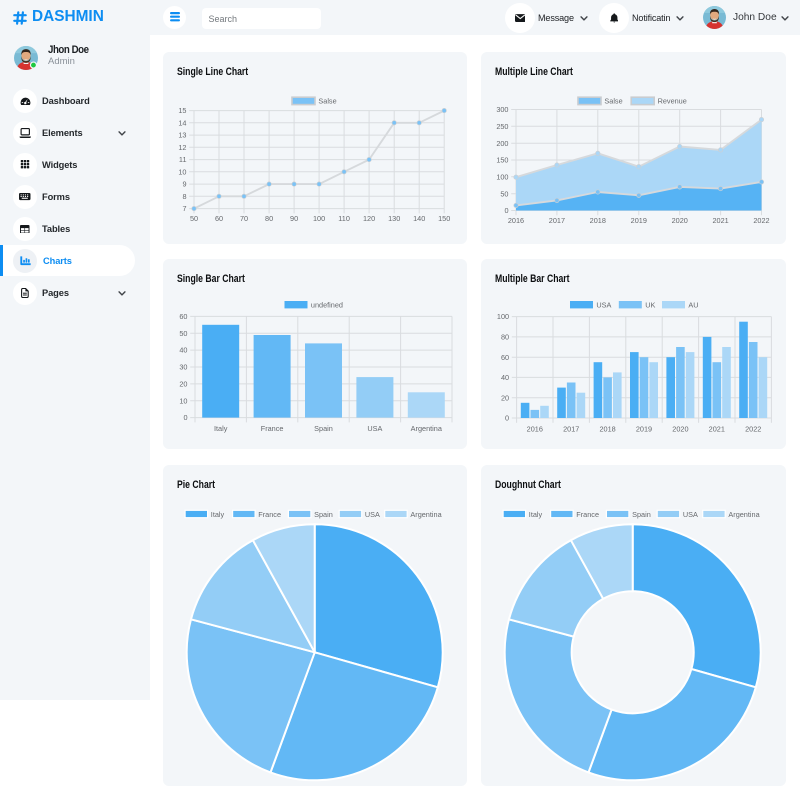  Describe the element at coordinates (184, 196) in the screenshot. I see `svg-text: 8` at that location.